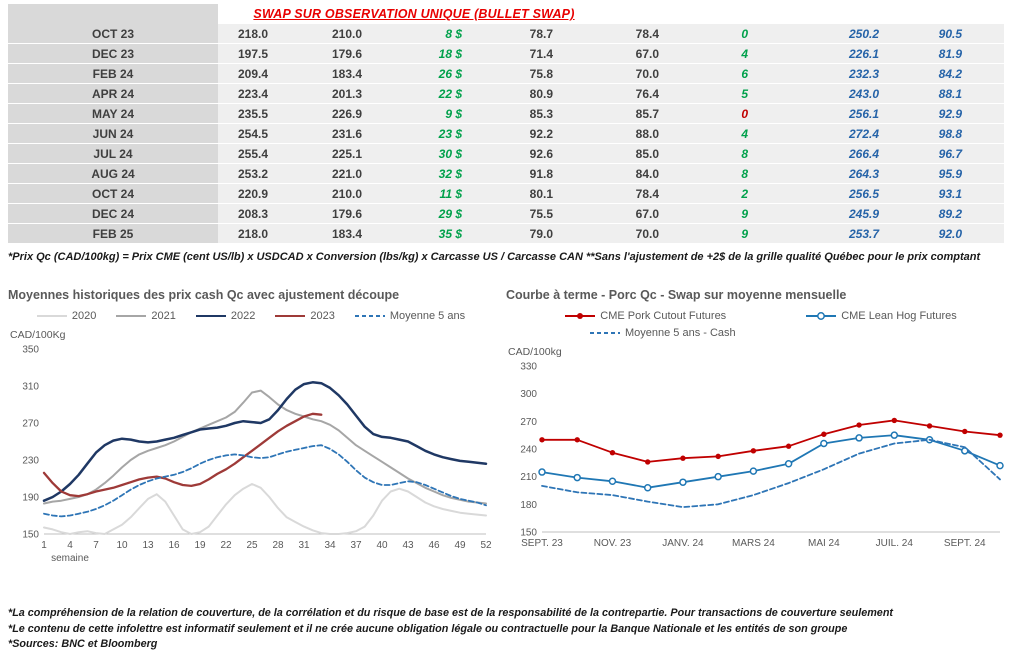 The width and height of the screenshot is (1024, 662). Describe the element at coordinates (330, 545) in the screenshot. I see `svg-text: 34` at that location.